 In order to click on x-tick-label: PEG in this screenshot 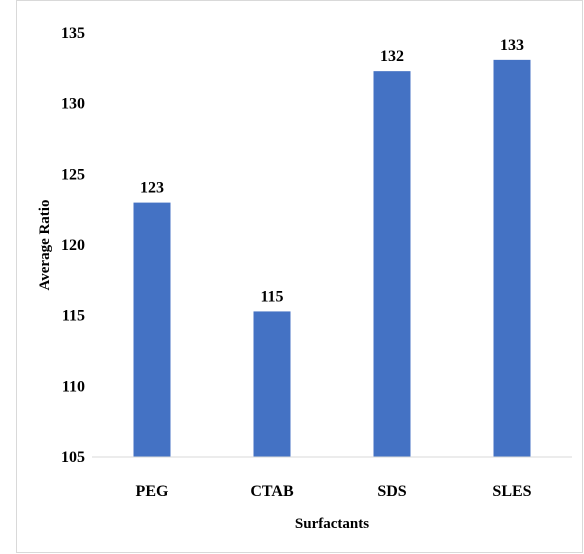, I will do `click(152, 491)`.